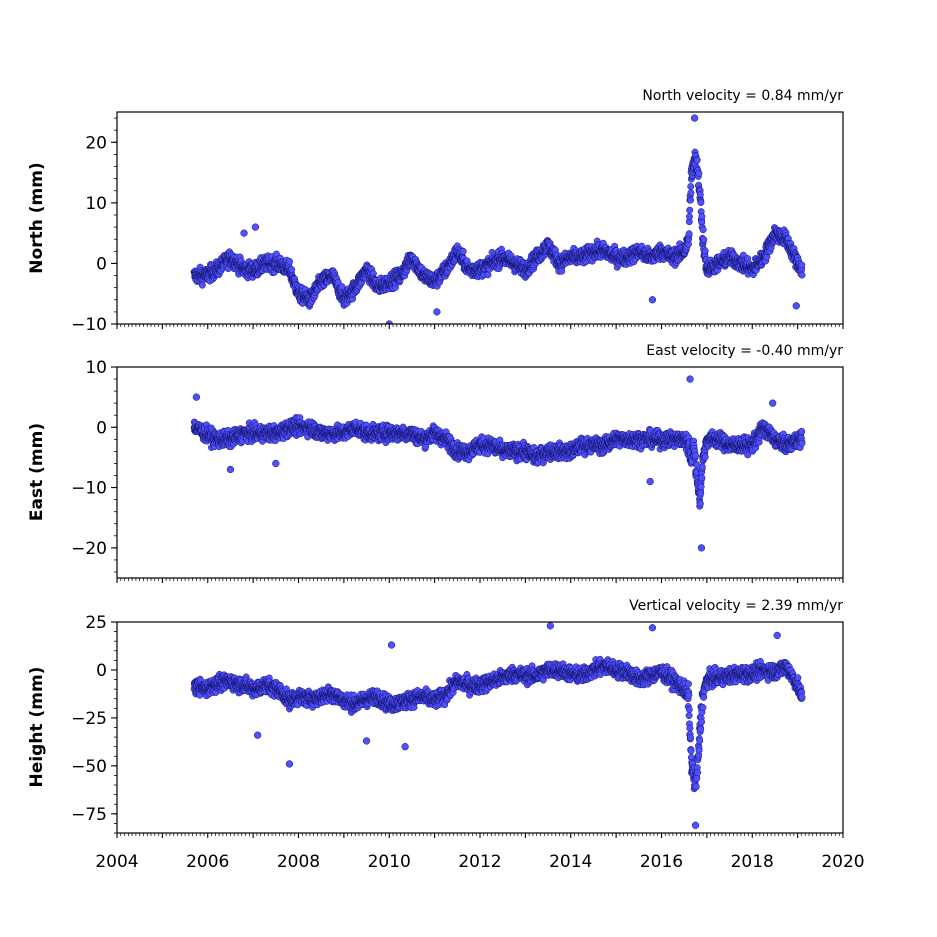 The height and width of the screenshot is (937, 937). I want to click on east-velocity-annotation: East velocity = -0.40 mm/yr, so click(744, 351).